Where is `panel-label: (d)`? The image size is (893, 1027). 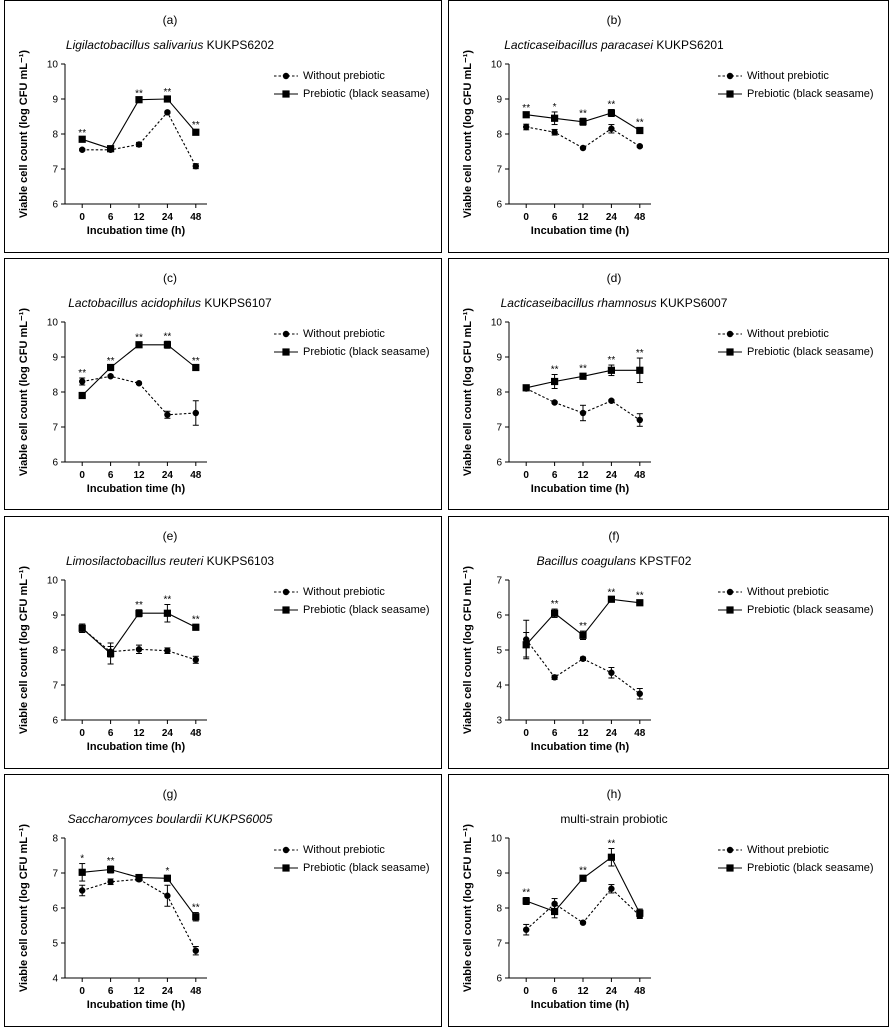
panel-label: (d) is located at coordinates (614, 278).